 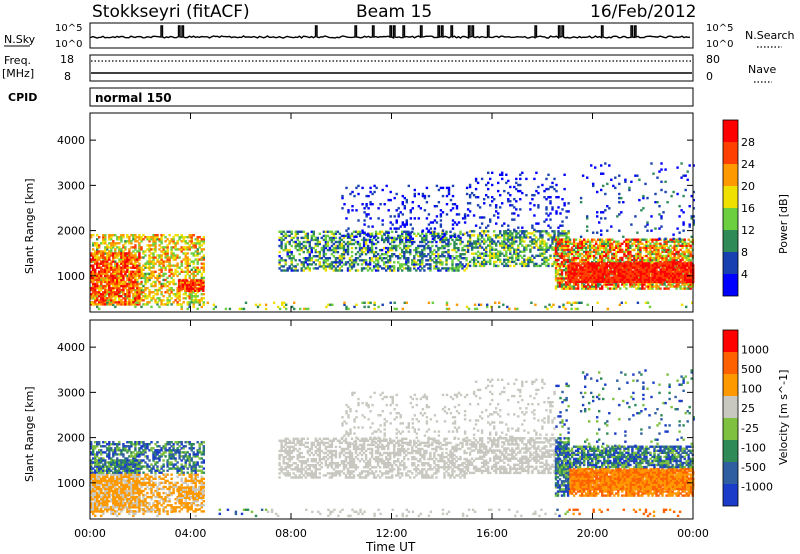 What do you see at coordinates (390, 32) in the screenshot?
I see `nsky-trace` at bounding box center [390, 32].